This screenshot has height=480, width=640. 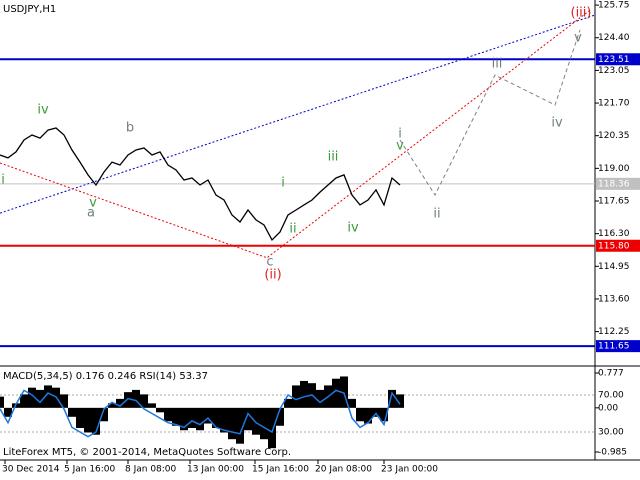 What do you see at coordinates (614, 38) in the screenshot?
I see `y-tick-label: 124.40` at bounding box center [614, 38].